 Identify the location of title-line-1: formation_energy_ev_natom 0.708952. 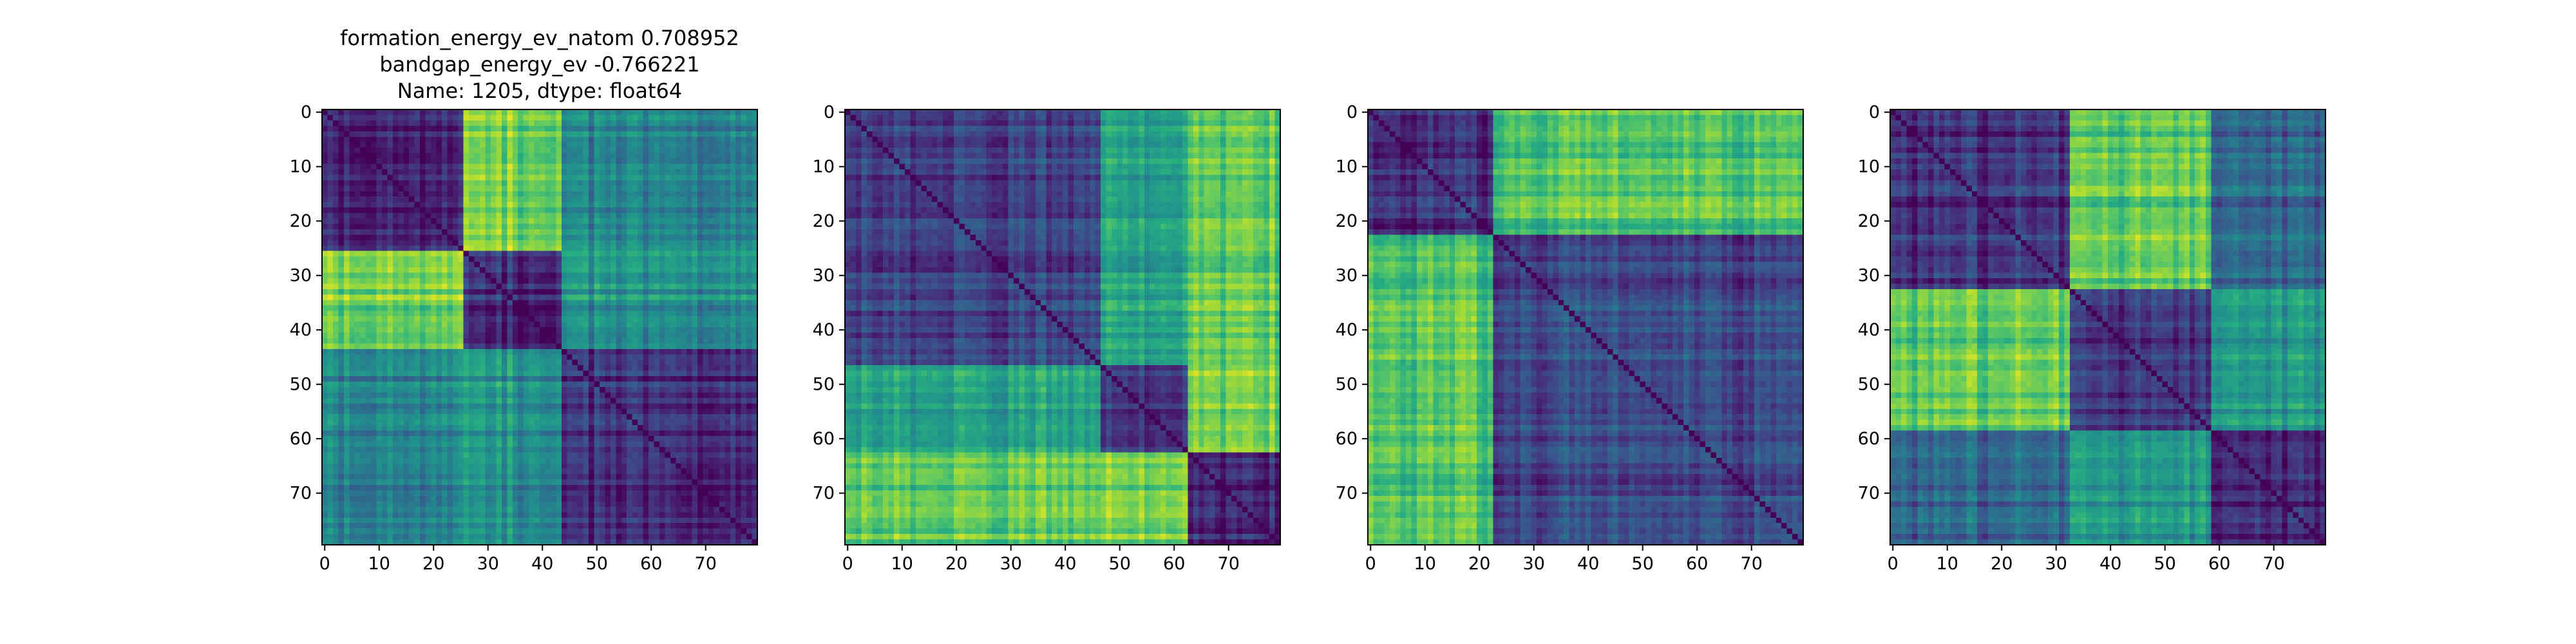
(539, 38).